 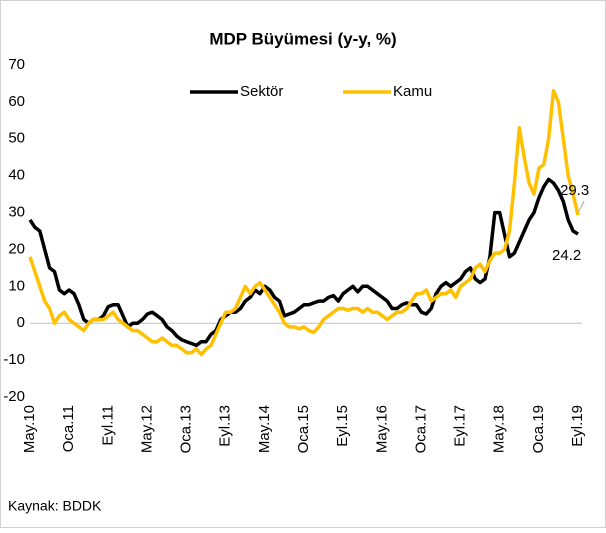 I want to click on y-tick-label: 40, so click(x=16, y=175).